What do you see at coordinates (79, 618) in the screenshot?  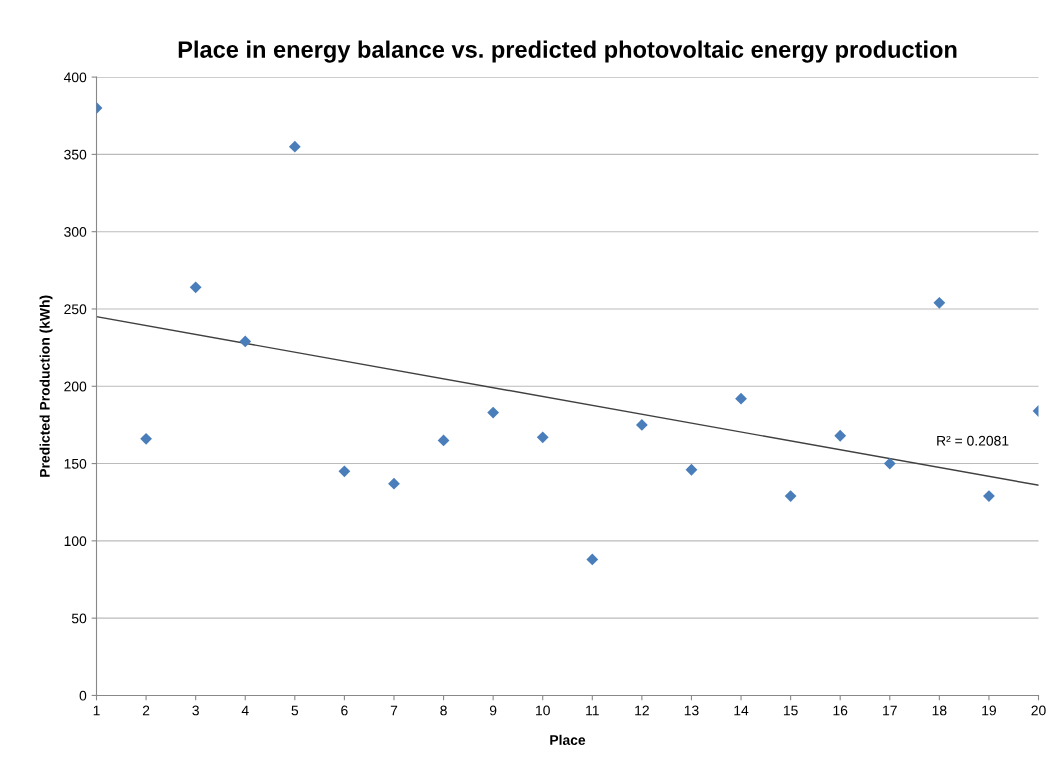 I see `y-tick-label: 50` at bounding box center [79, 618].